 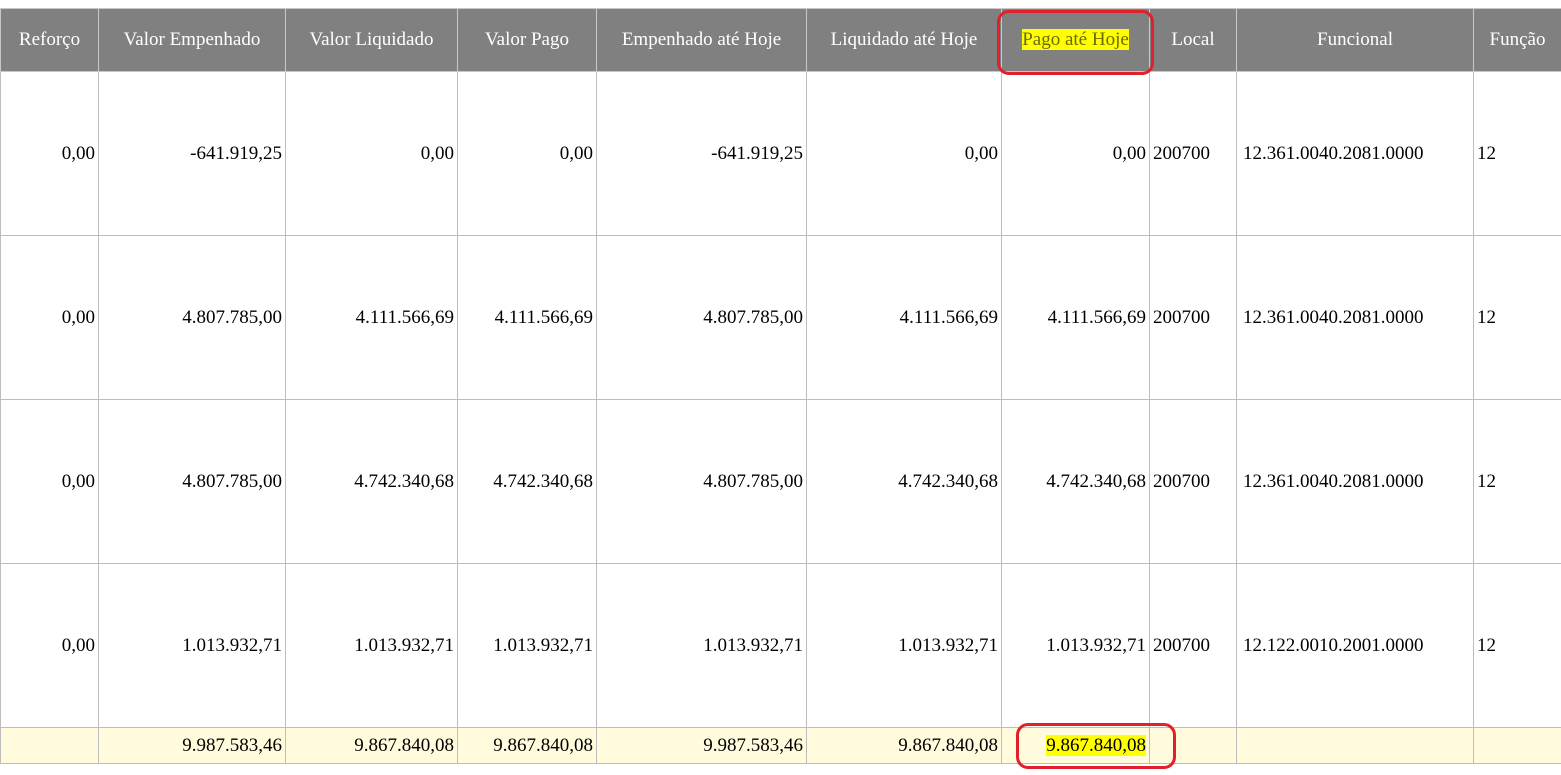 What do you see at coordinates (1193, 40) in the screenshot?
I see `column-header: Local` at bounding box center [1193, 40].